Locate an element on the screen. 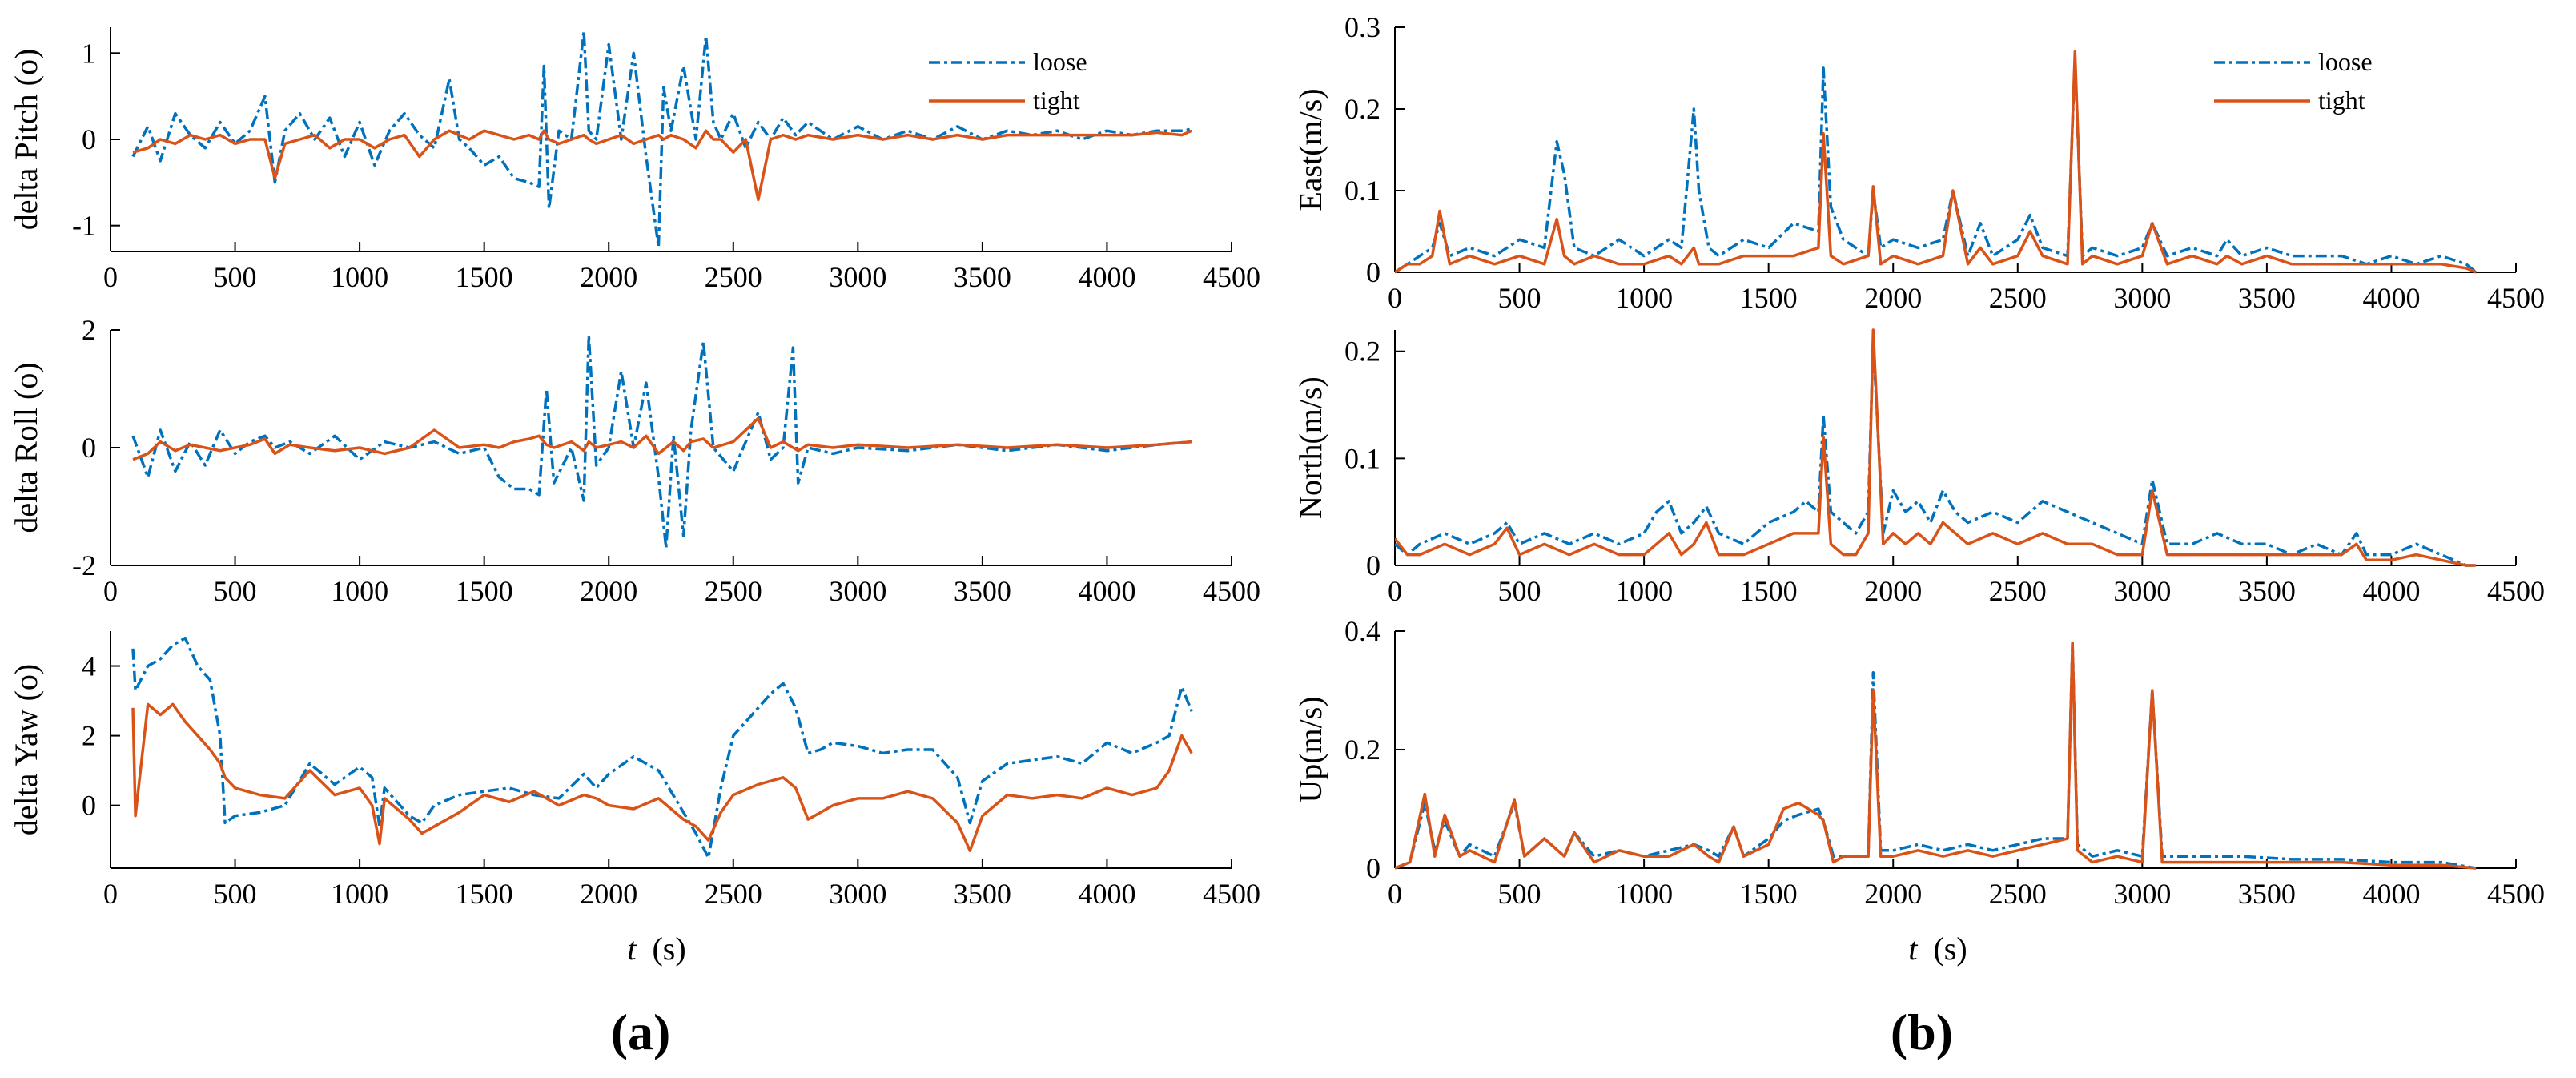 This screenshot has height=1078, width=2576. x-tick-label-up-4: 2000 is located at coordinates (1893, 894).